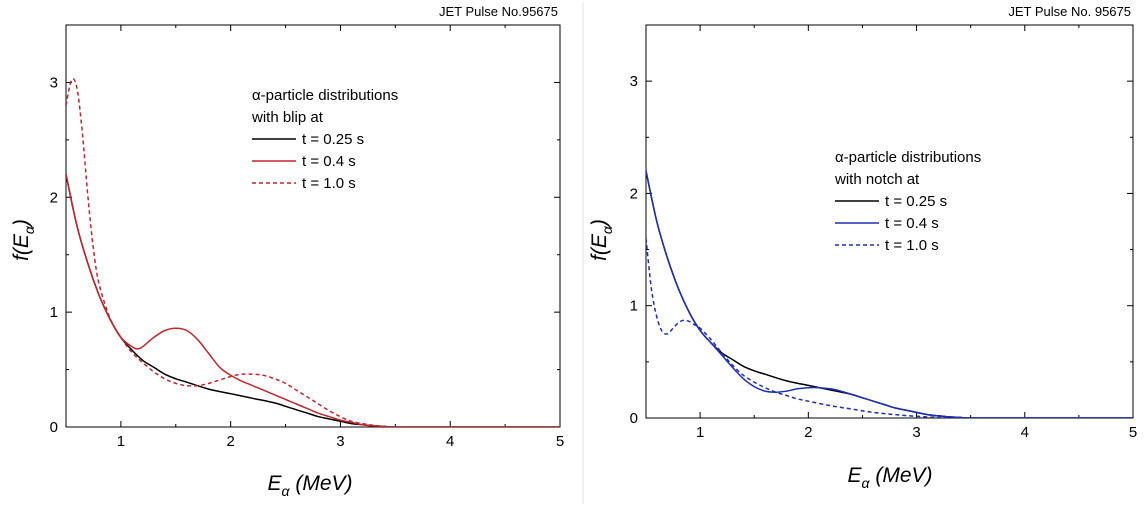 The image size is (1147, 506). Describe the element at coordinates (498, 11) in the screenshot. I see `pulse-number-label: JET Pulse No.95675` at that location.